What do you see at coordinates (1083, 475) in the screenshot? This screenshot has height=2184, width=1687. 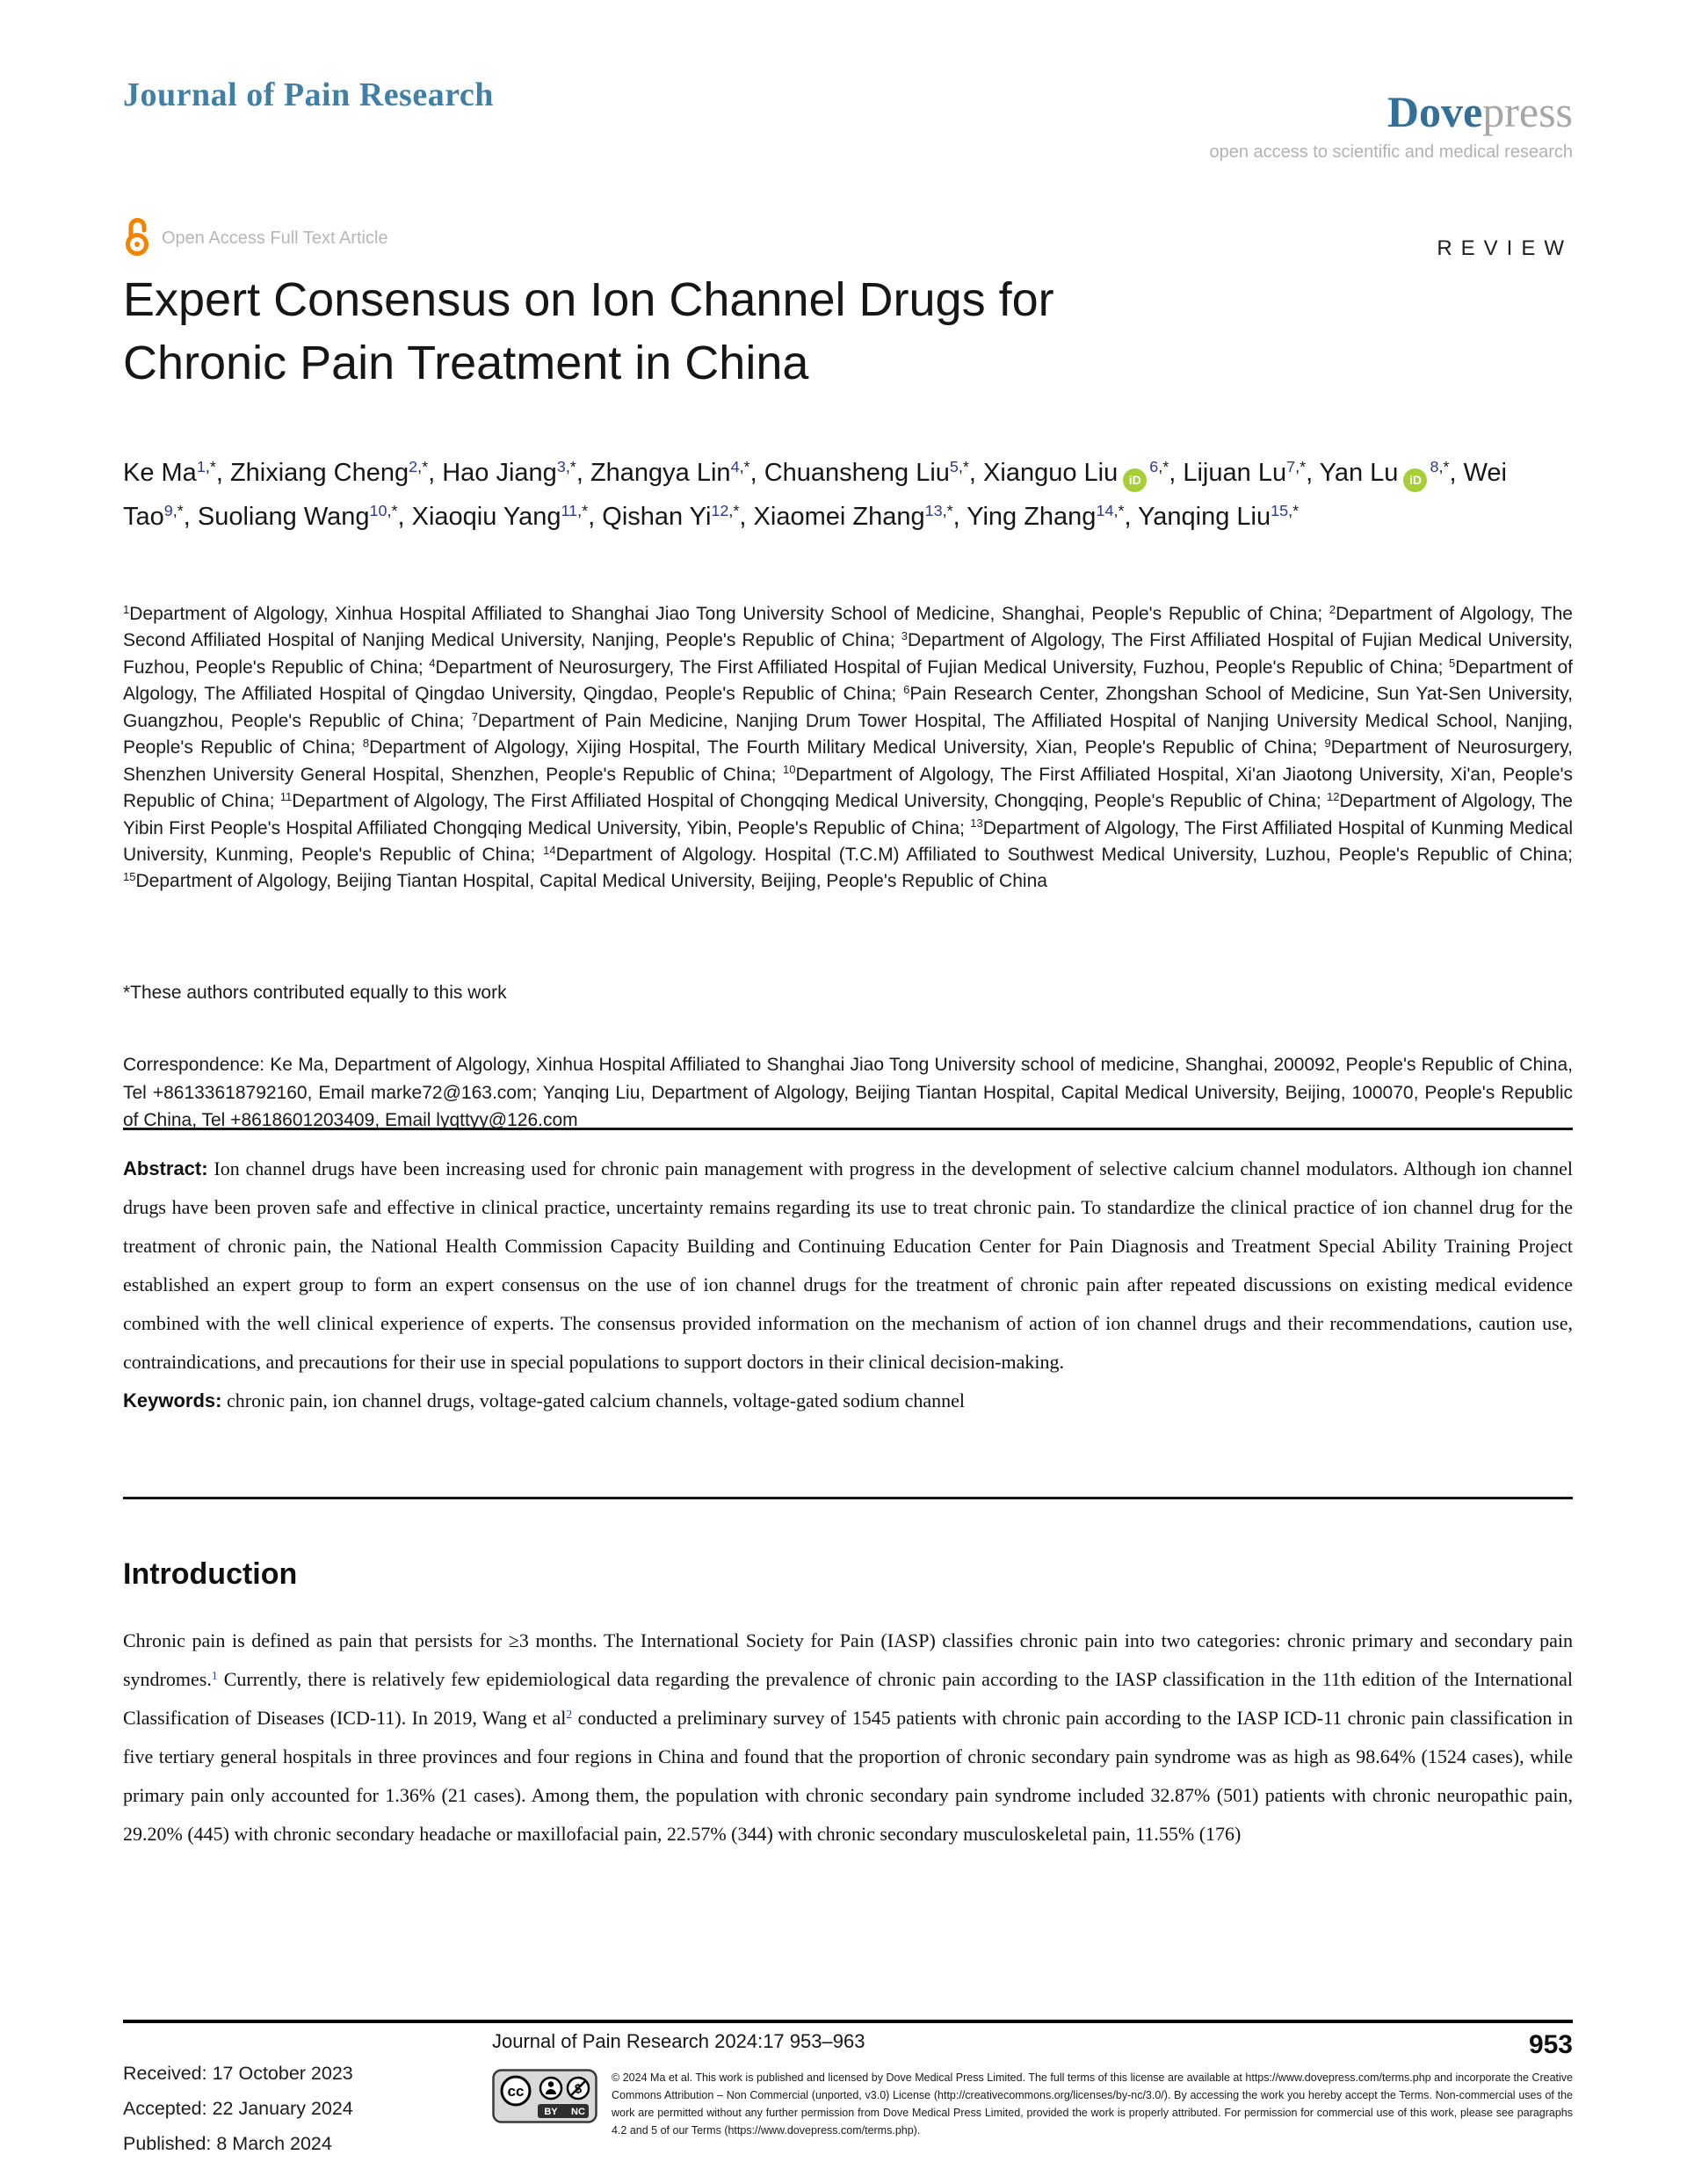 I see `author: Xianguo Liu iD6,*,` at bounding box center [1083, 475].